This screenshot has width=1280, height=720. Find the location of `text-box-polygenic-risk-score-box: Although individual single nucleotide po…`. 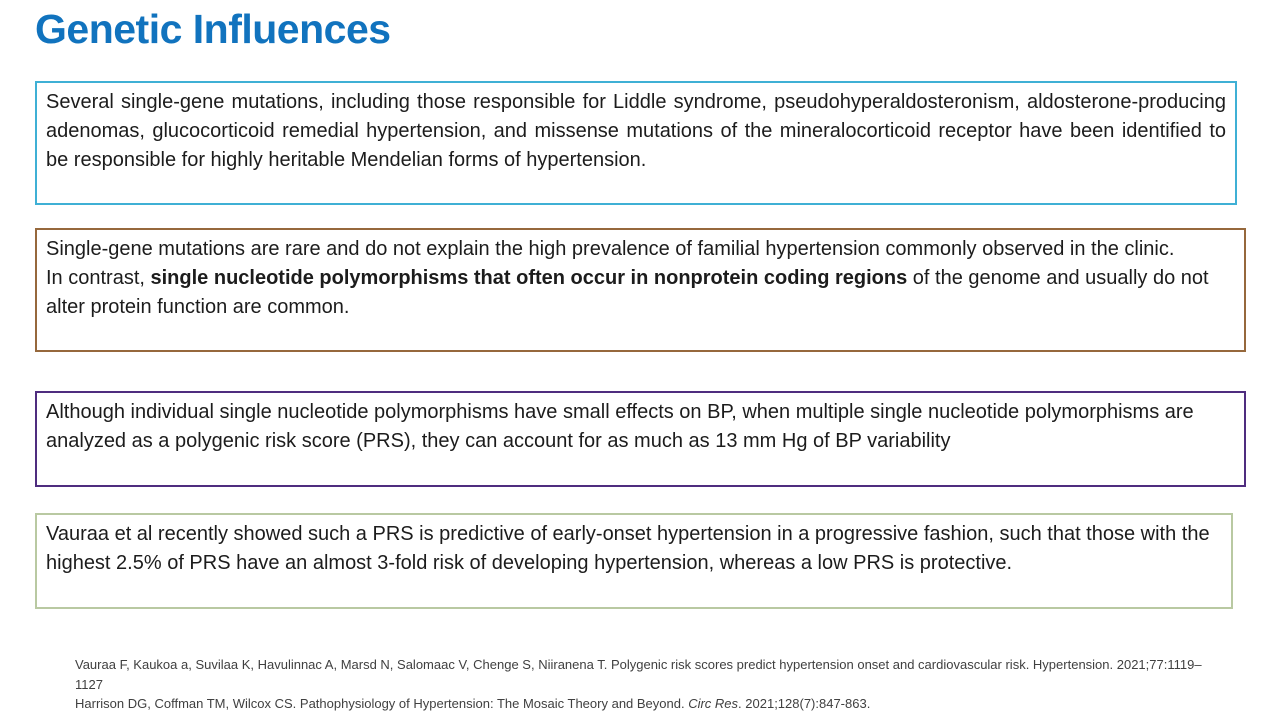

text-box-polygenic-risk-score-box: Although individual single nucleotide po… is located at coordinates (640, 439).